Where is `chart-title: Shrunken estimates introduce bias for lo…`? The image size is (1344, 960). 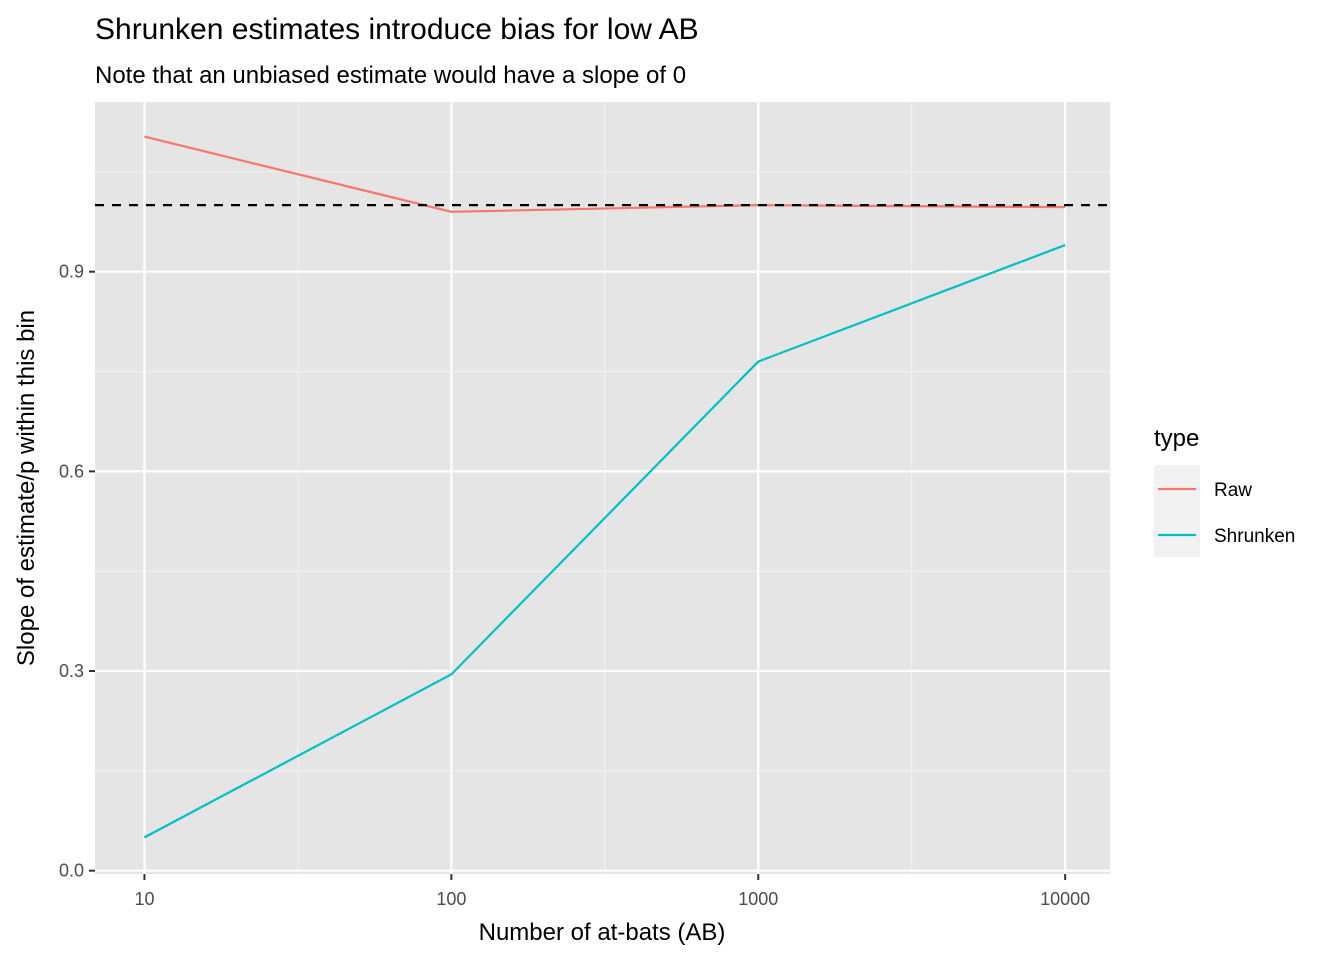 chart-title: Shrunken estimates introduce bias for lo… is located at coordinates (397, 29).